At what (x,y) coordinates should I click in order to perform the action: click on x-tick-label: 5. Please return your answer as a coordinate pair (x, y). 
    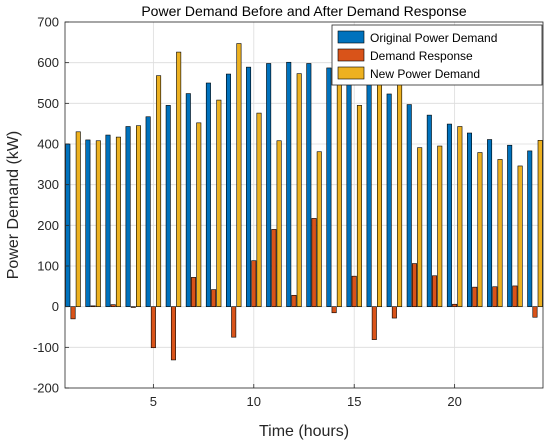
    Looking at the image, I should click on (153, 401).